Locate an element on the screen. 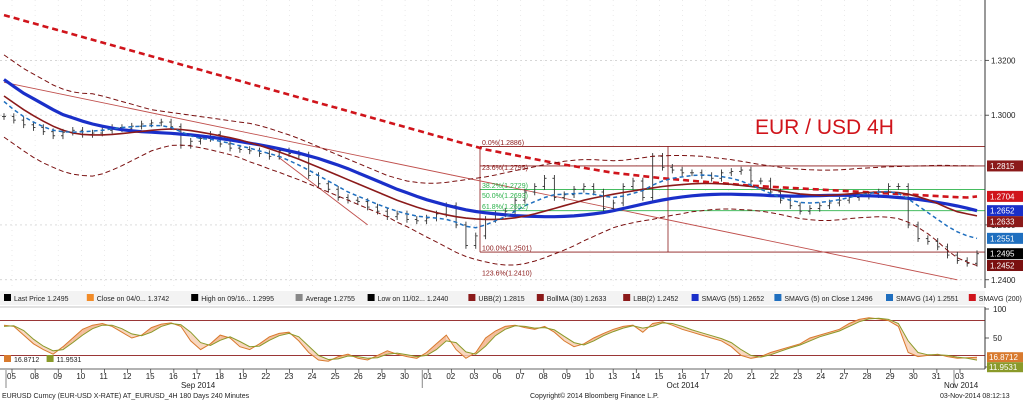 This screenshot has width=1024, height=406. price-tag-label: 1.2652 is located at coordinates (1002, 211).